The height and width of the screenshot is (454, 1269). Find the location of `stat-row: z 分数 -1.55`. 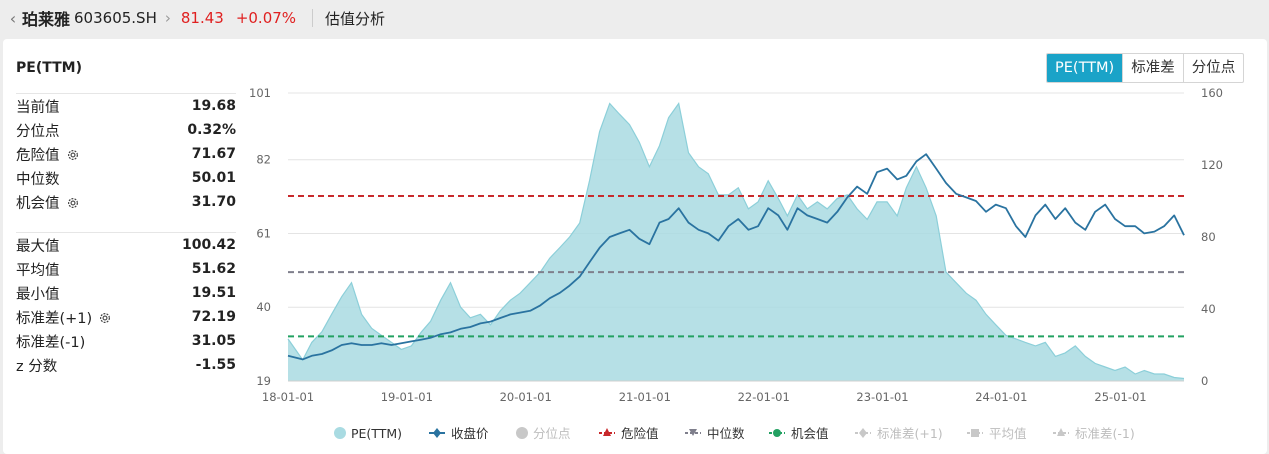

stat-row: z 分数 -1.55 is located at coordinates (126, 365).